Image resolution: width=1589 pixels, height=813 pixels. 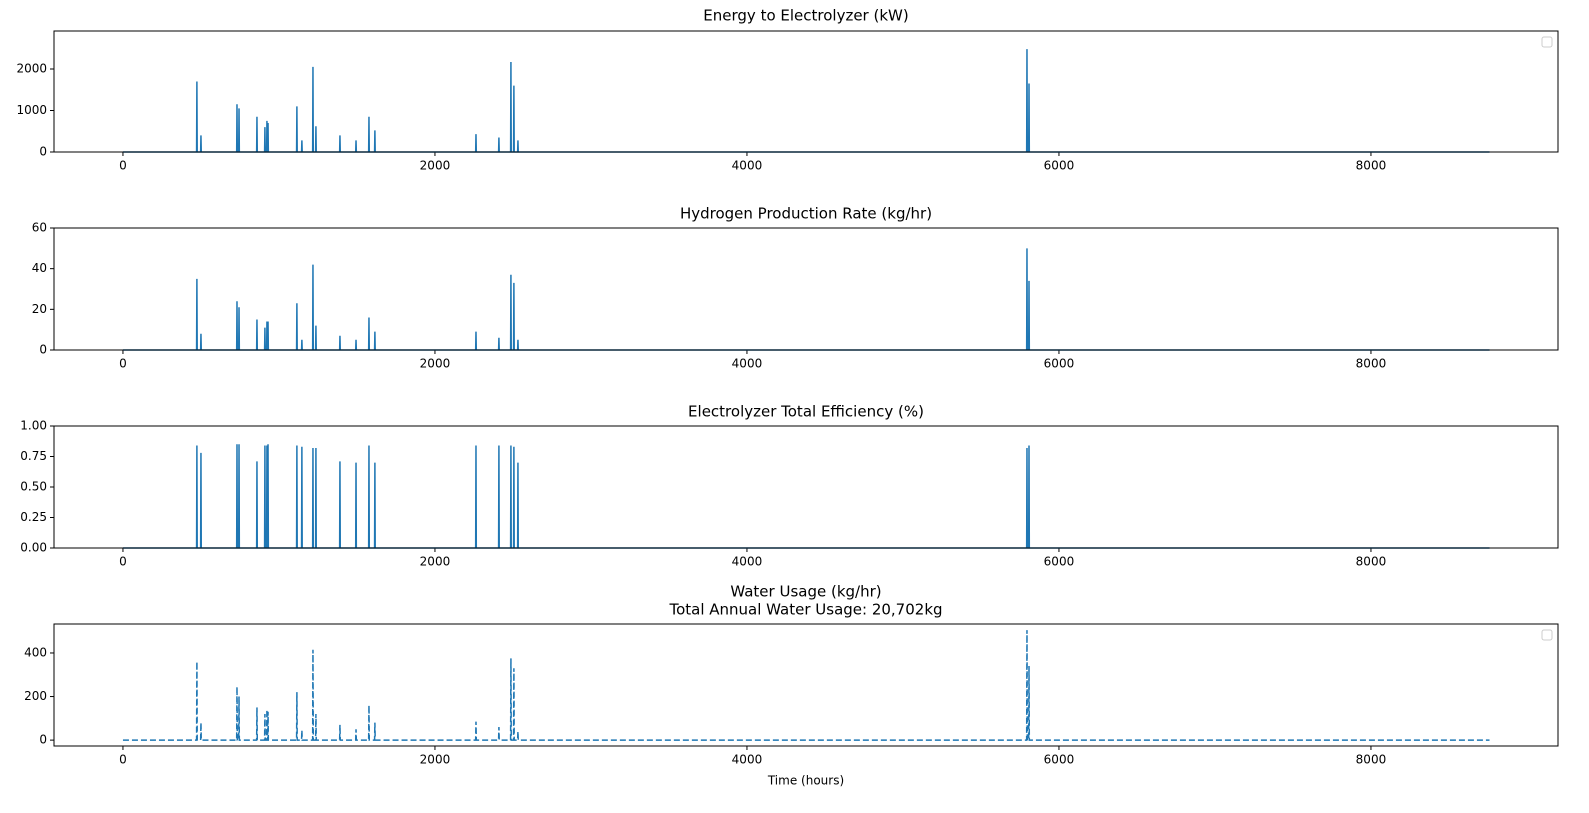 I want to click on y-tick-label: 0.75, so click(x=33, y=456).